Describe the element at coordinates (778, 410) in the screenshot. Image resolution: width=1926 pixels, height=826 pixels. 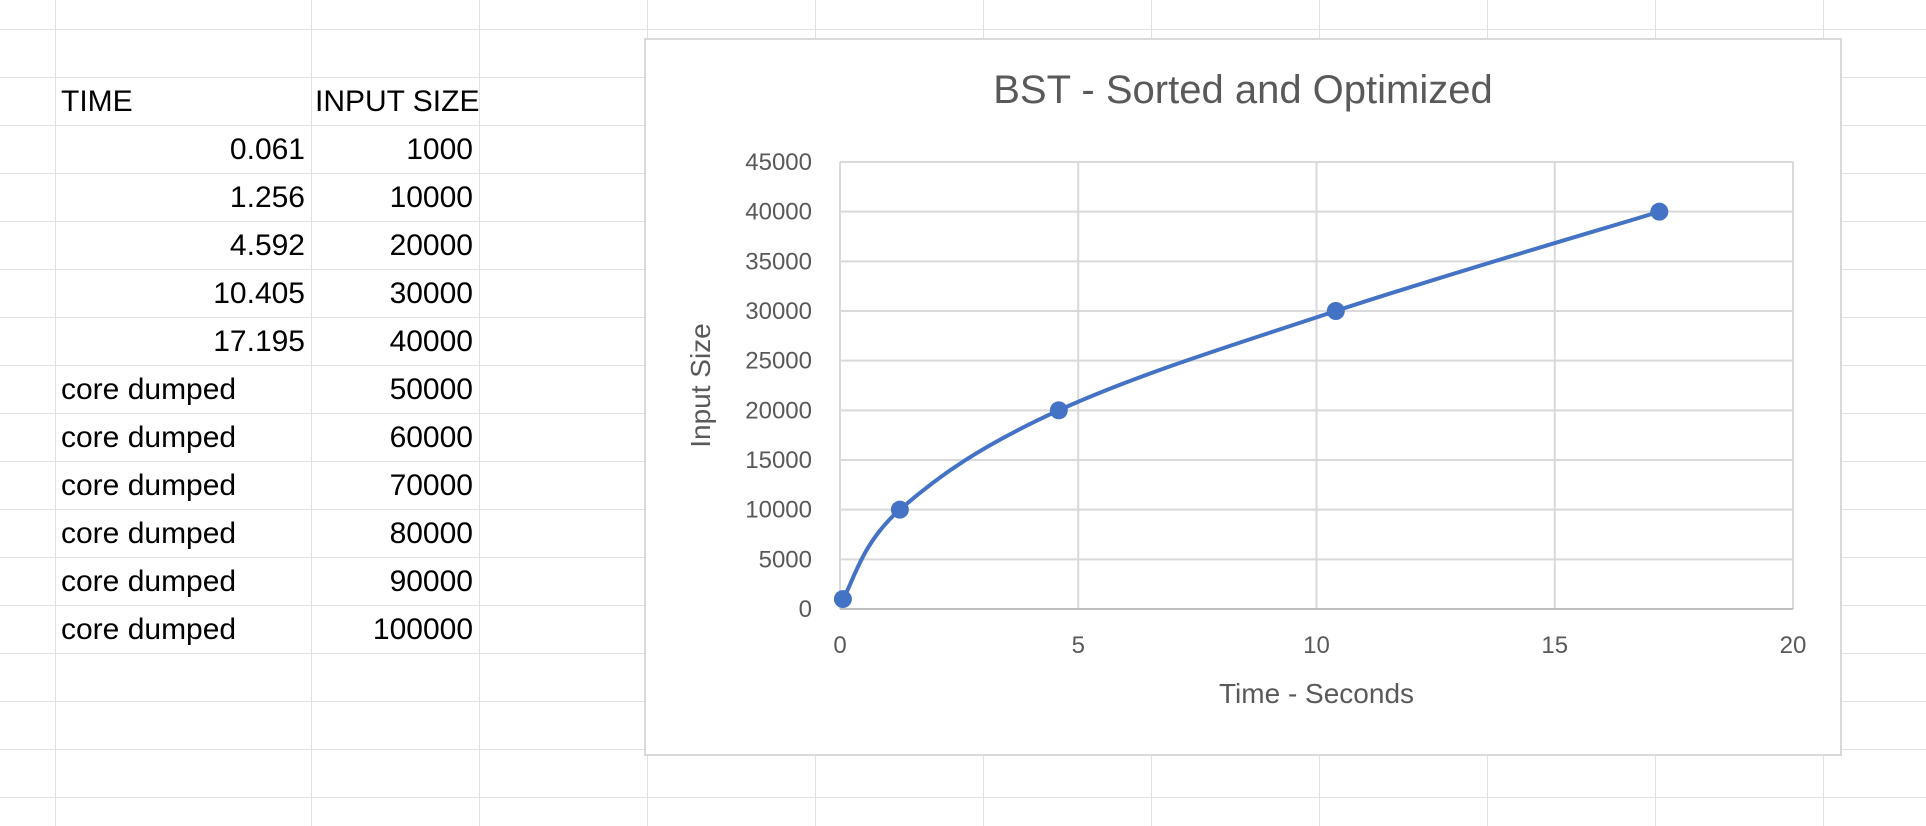
I see `y-tick-label: 20000` at that location.